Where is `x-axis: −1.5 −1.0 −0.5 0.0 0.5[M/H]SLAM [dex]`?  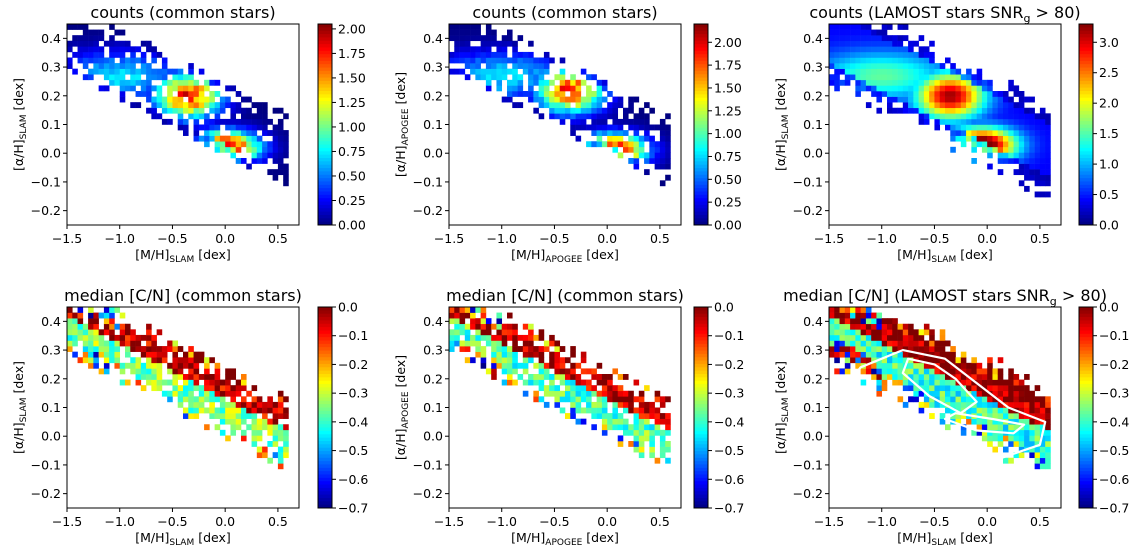
x-axis: −1.5 −1.0 −0.5 0.0 0.5[M/H]SLAM [dex] is located at coordinates (170, 528).